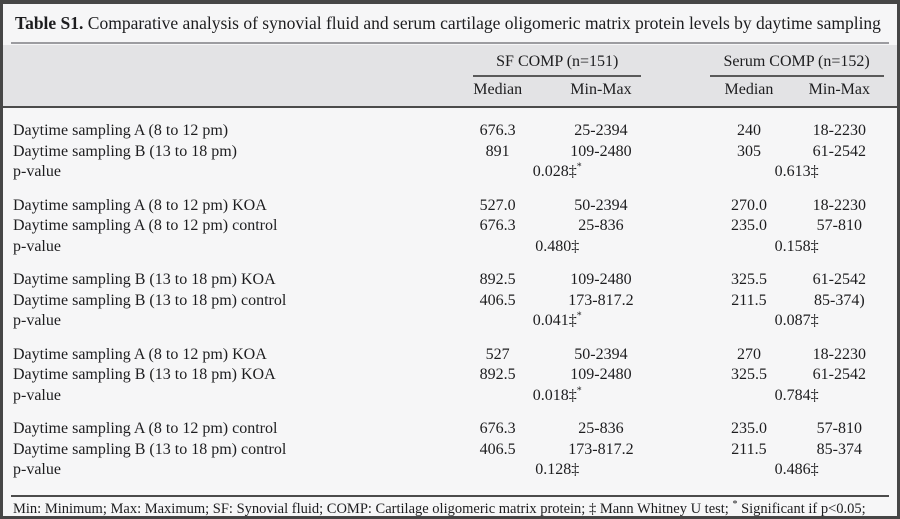 The width and height of the screenshot is (900, 519). I want to click on column-group-serum: Serum COMP (n=152), so click(796, 64).